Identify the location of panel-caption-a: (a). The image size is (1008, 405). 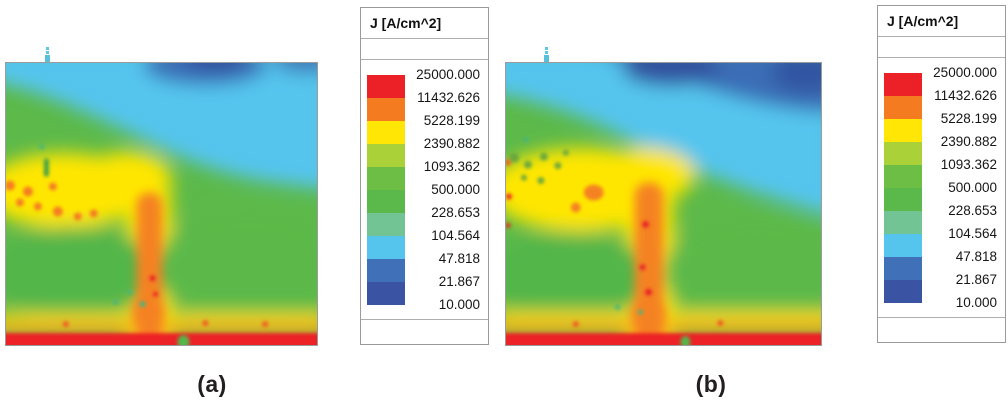
(212, 384).